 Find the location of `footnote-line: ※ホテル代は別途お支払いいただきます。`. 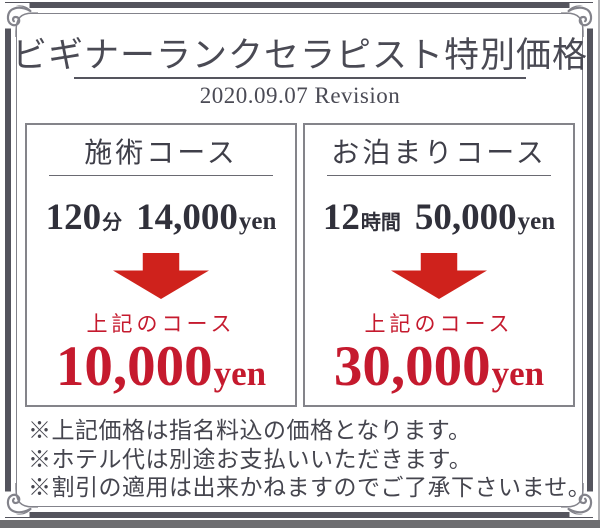

footnote-line: ※ホテル代は別途お支払いいただきます。 is located at coordinates (250, 459).